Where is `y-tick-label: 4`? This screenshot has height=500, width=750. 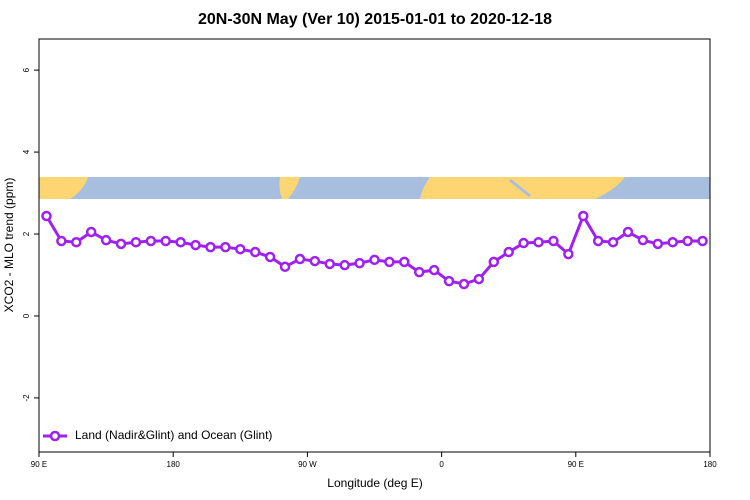 y-tick-label: 4 is located at coordinates (26, 151).